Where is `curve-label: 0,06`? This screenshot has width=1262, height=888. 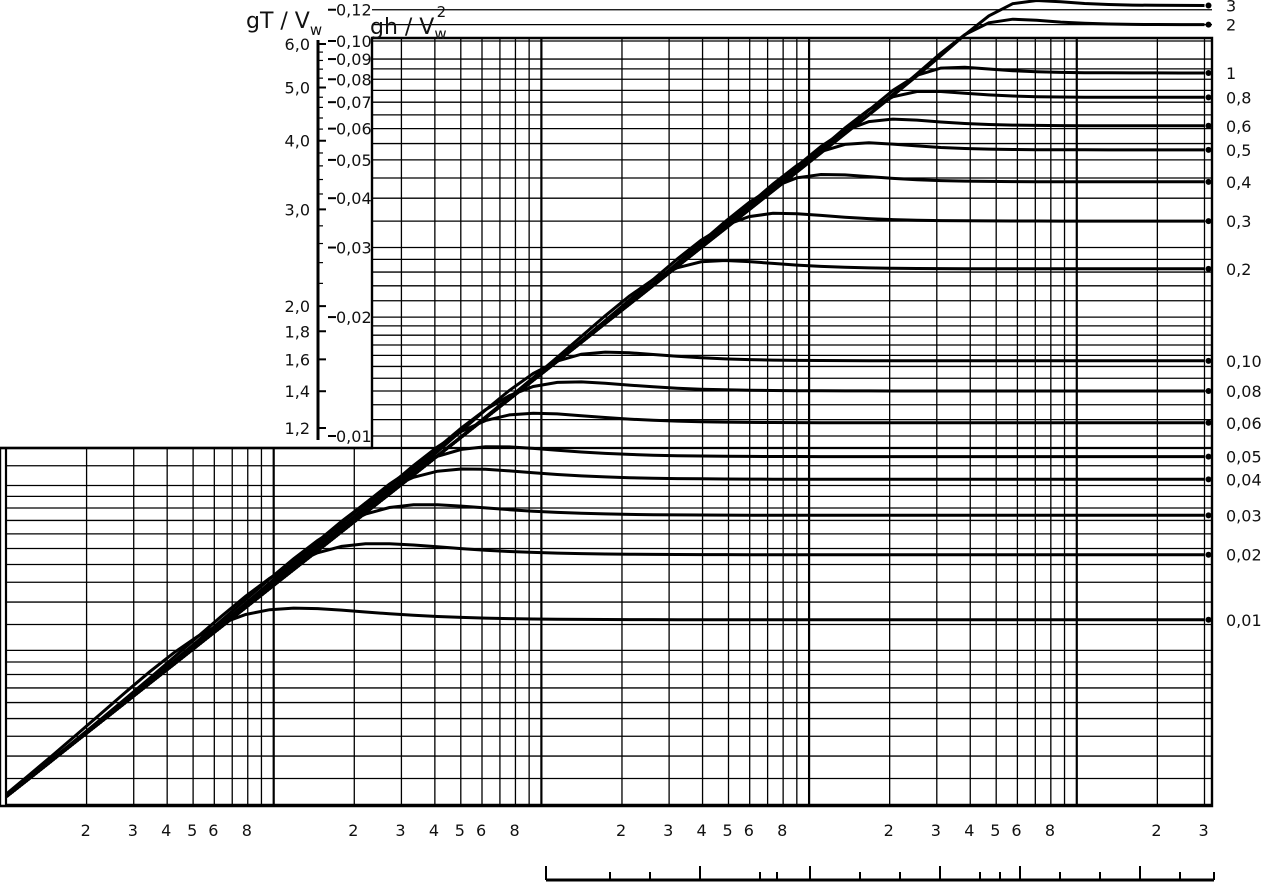
curve-label: 0,06 is located at coordinates (1244, 423).